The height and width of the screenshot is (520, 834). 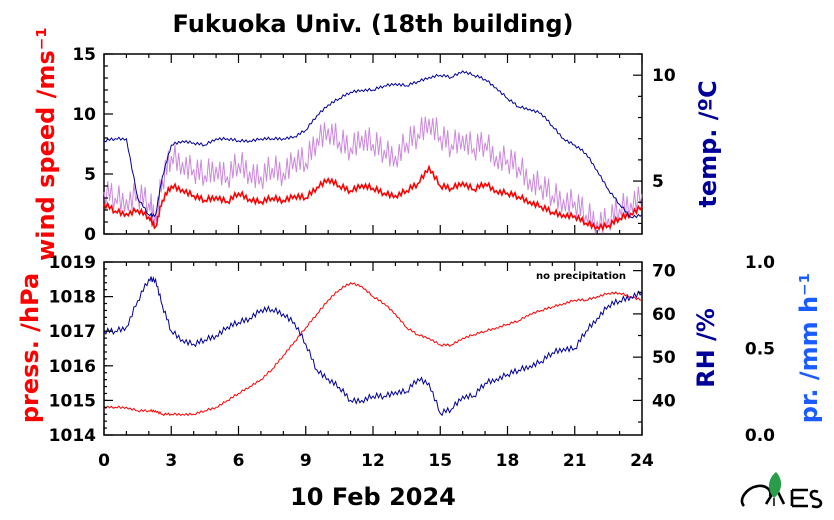 What do you see at coordinates (72, 401) in the screenshot?
I see `pressure-tick-label: 1015` at bounding box center [72, 401].